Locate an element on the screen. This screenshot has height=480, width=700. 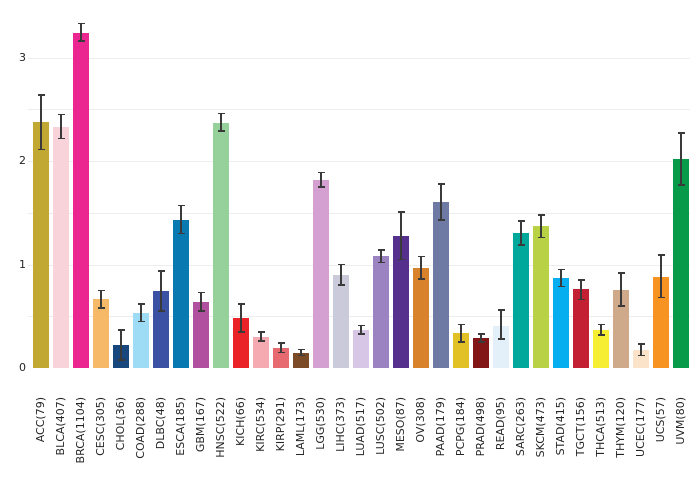
x-axis-label: THCA(513) is located at coordinates (601, 427).